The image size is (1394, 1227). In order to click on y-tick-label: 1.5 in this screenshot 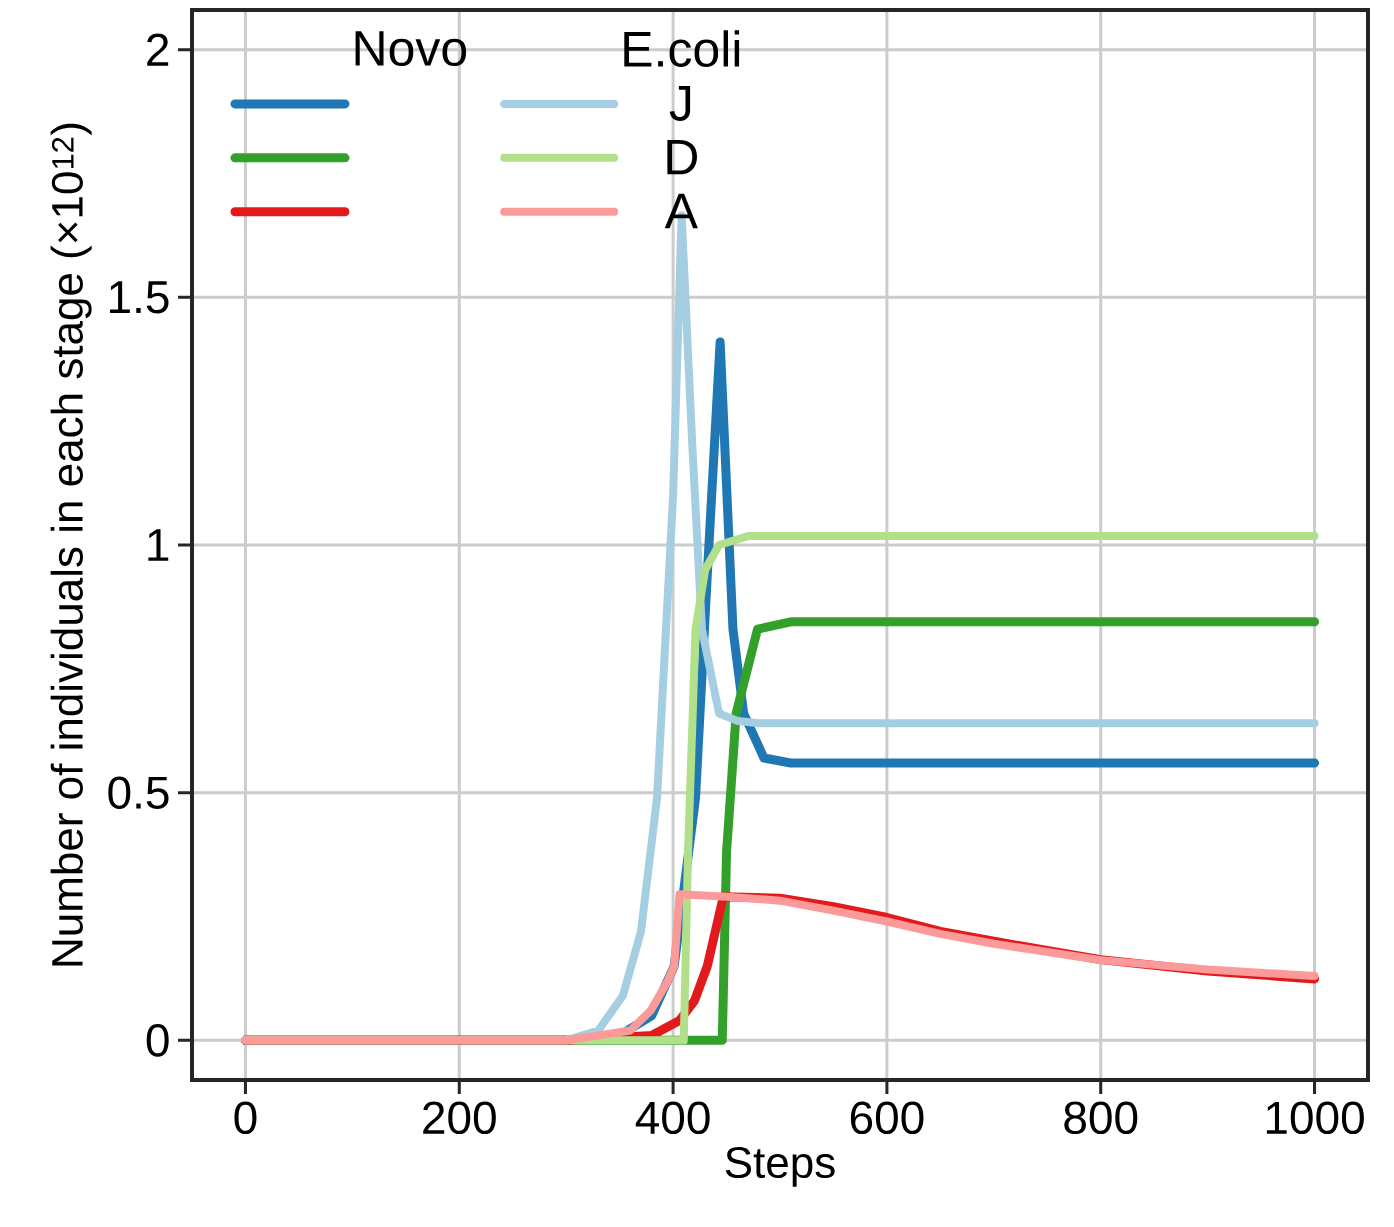, I will do `click(139, 297)`.